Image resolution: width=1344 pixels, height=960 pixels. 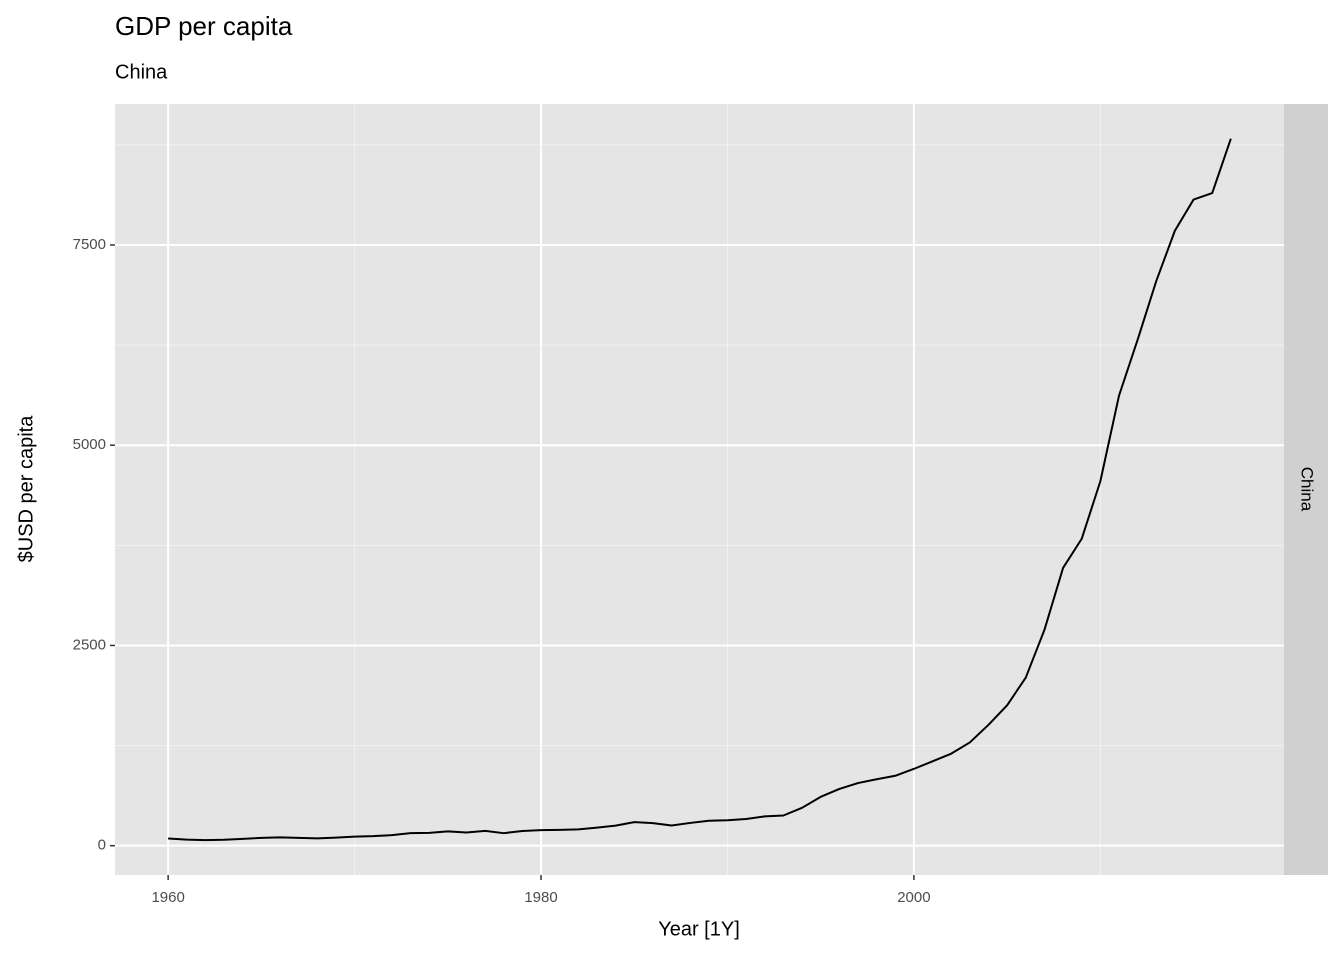 I want to click on x-tick-label: 2000, so click(x=913, y=897).